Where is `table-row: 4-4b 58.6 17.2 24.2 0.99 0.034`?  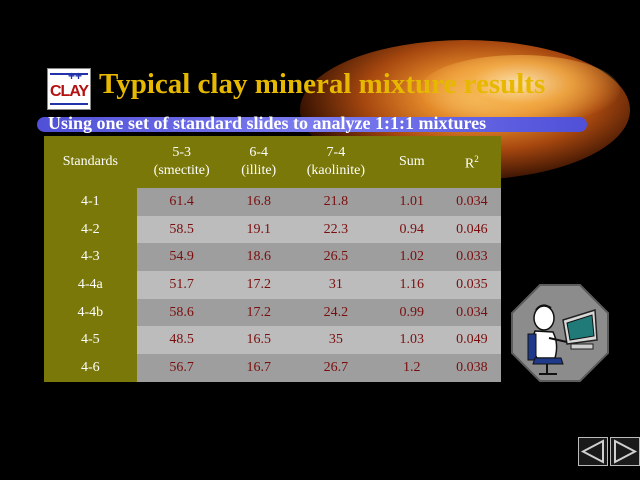 table-row: 4-4b 58.6 17.2 24.2 0.99 0.034 is located at coordinates (272, 312).